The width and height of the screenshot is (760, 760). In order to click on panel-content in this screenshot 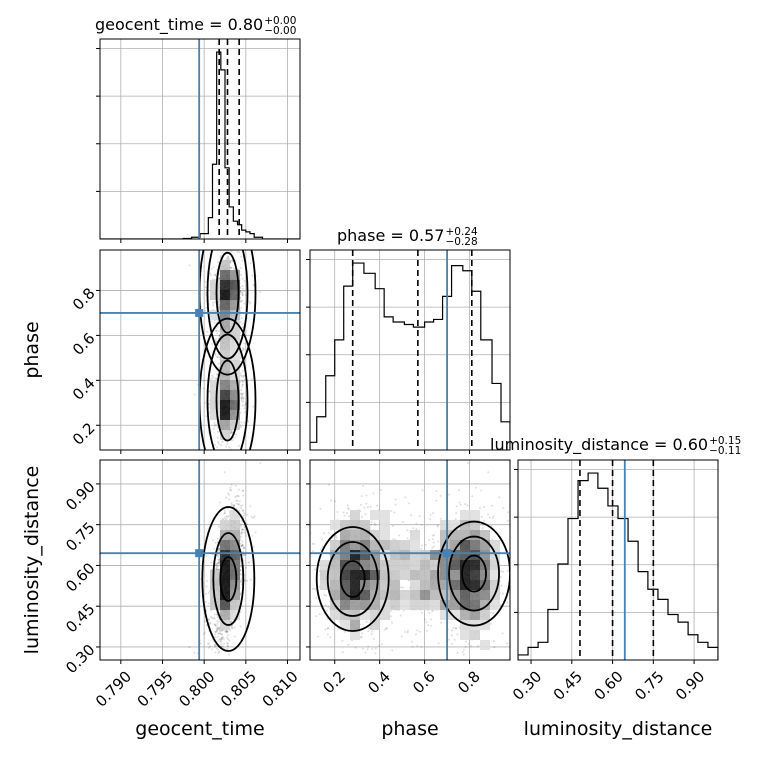, I will do `click(200, 350)`.